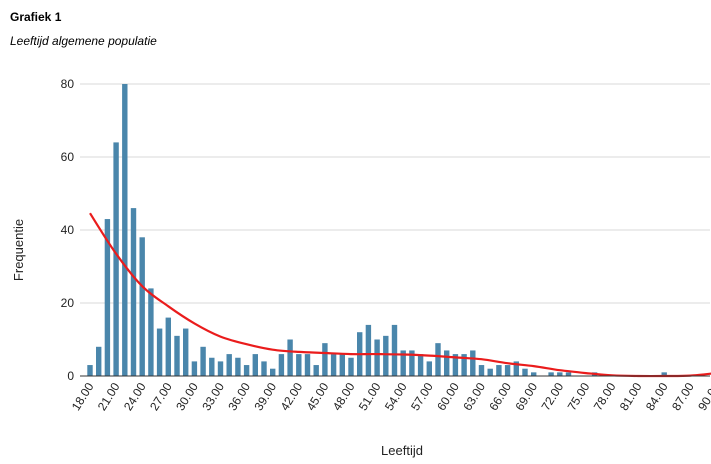 The image size is (711, 464). Describe the element at coordinates (161, 396) in the screenshot. I see `x-tick-label: 27.00` at that location.